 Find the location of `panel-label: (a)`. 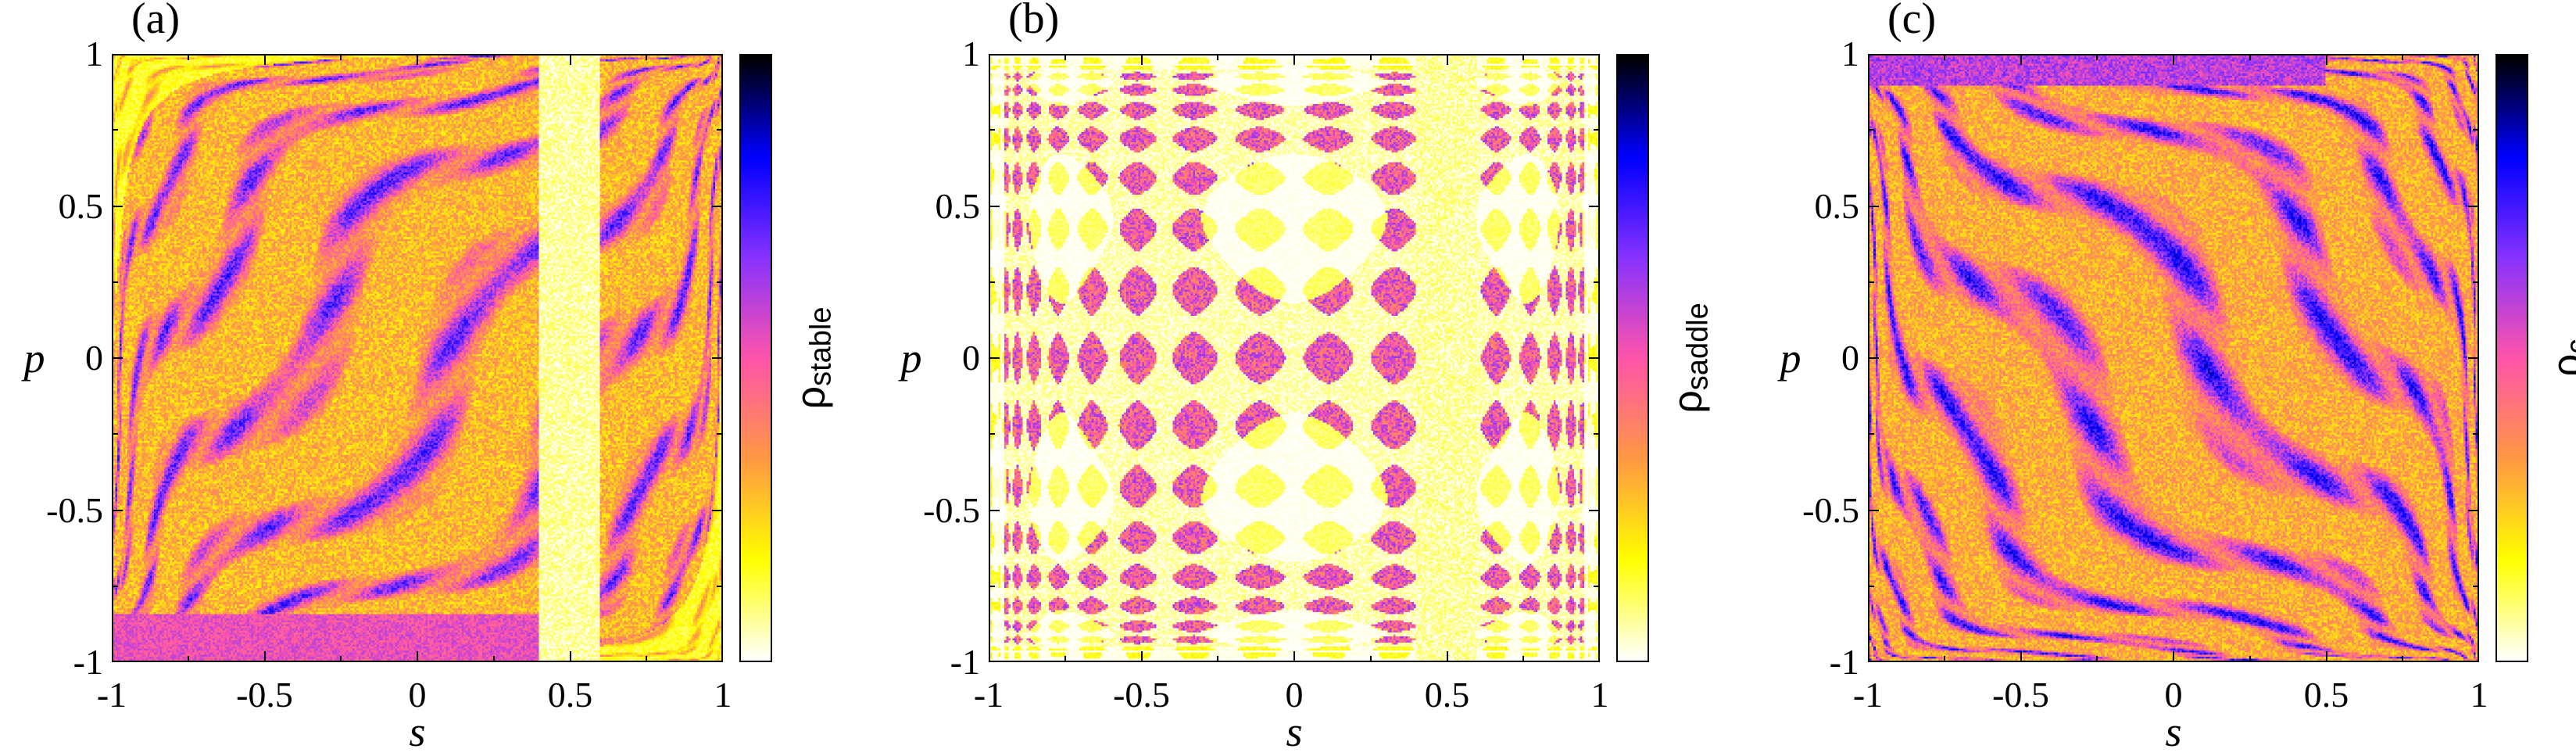

panel-label: (a) is located at coordinates (156, 22).